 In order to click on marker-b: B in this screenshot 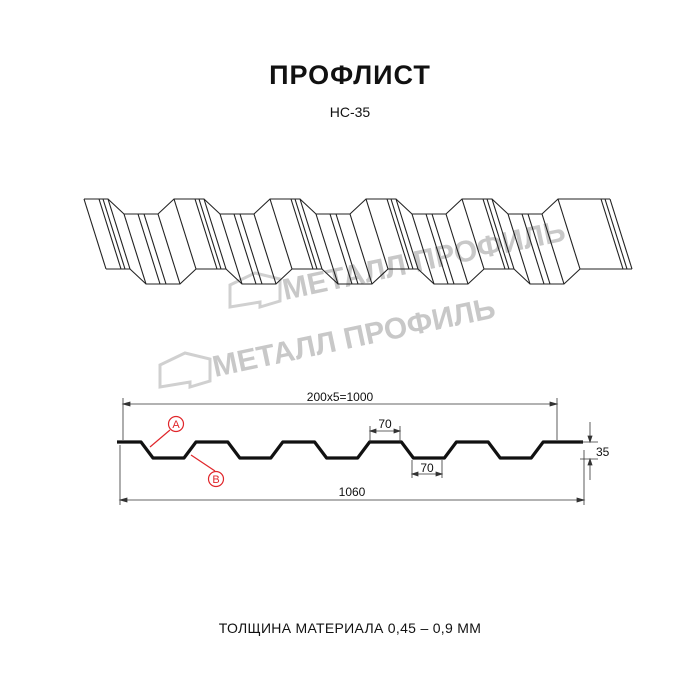, I will do `click(215, 480)`.